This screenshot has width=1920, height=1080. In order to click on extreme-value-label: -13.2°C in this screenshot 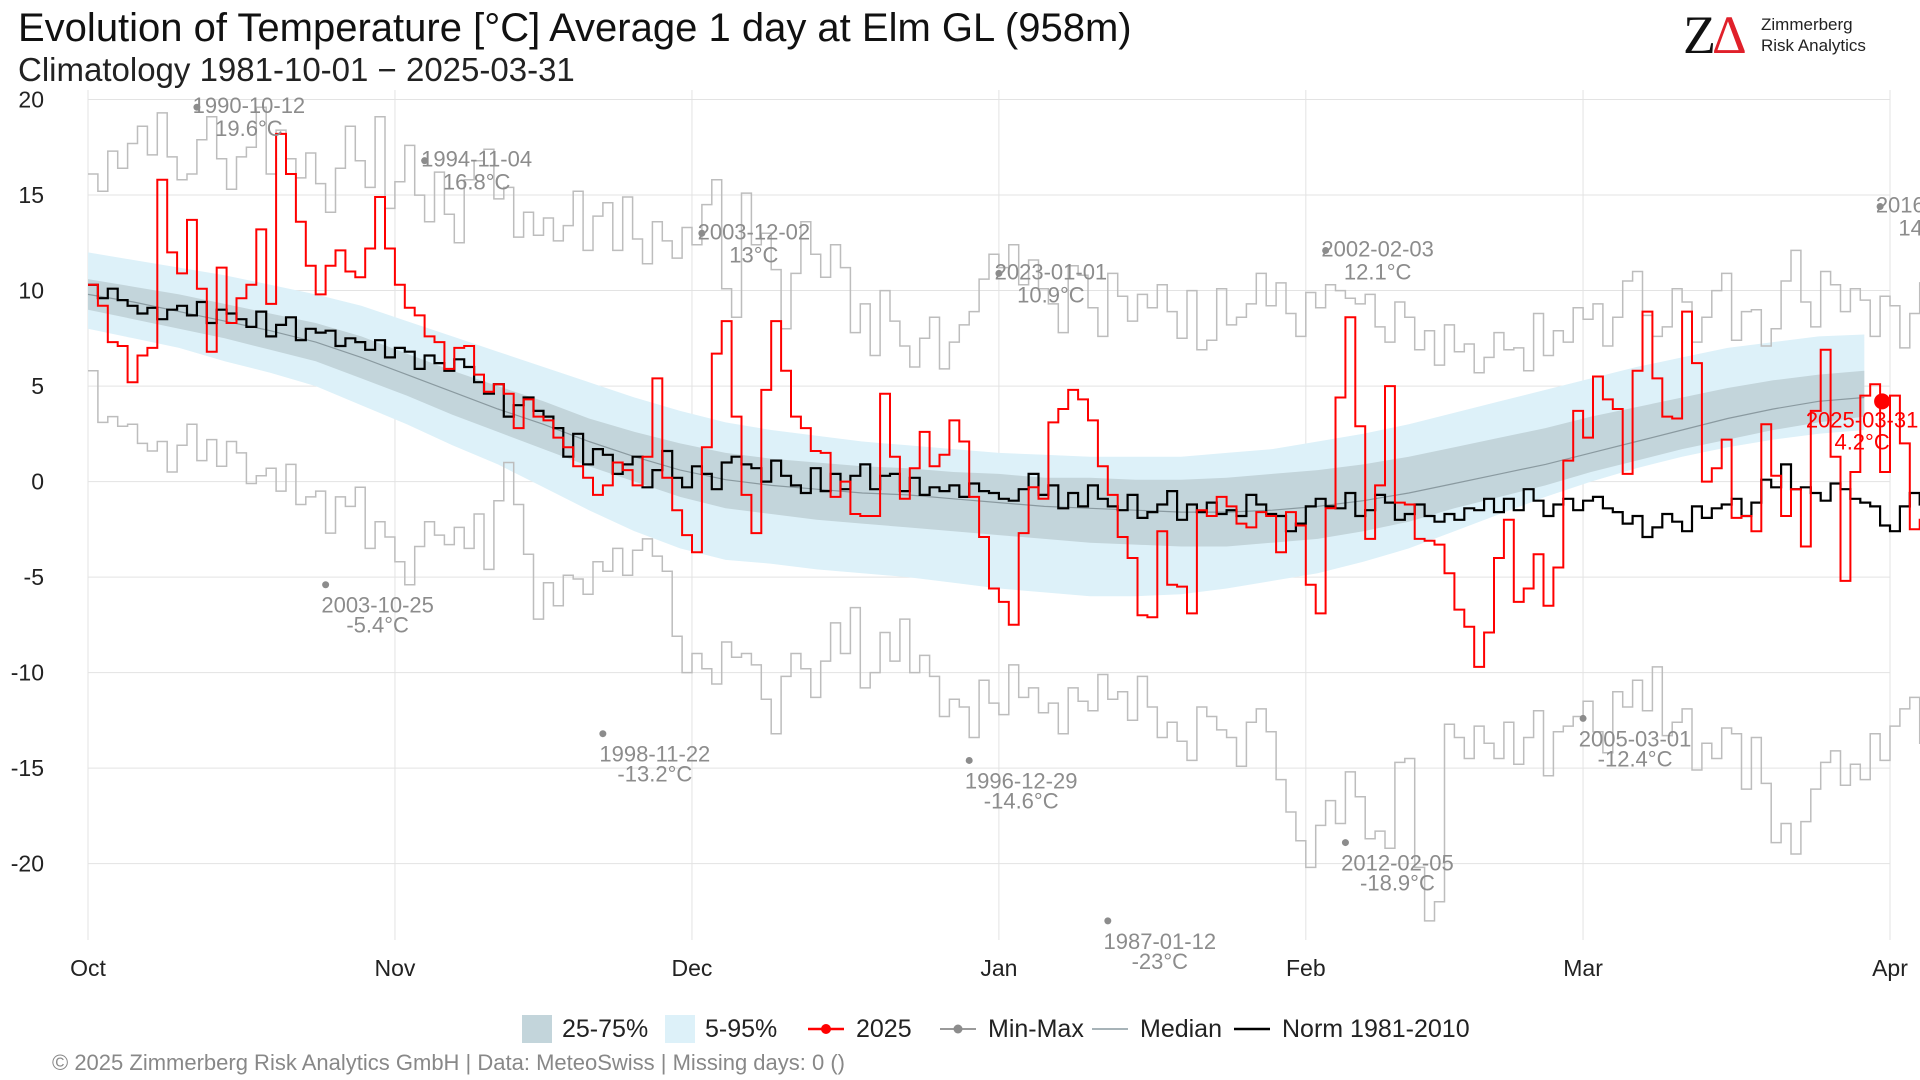, I will do `click(654, 774)`.